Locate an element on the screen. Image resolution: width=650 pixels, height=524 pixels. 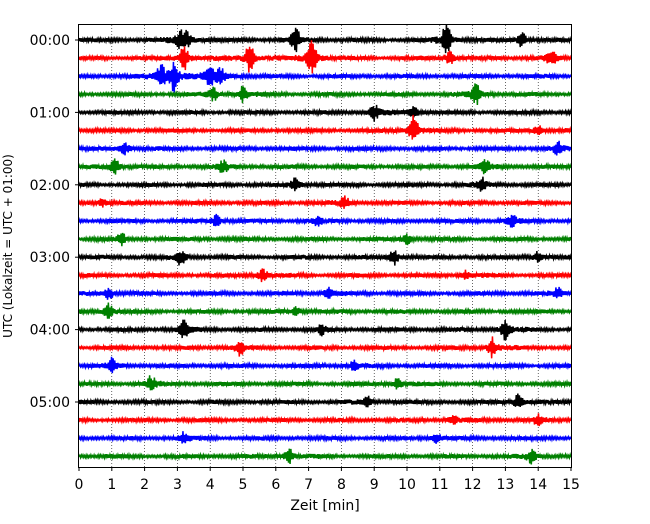
y-axis-label: UTC (Lokalzeit = UTC + 01:00) is located at coordinates (8, 246).